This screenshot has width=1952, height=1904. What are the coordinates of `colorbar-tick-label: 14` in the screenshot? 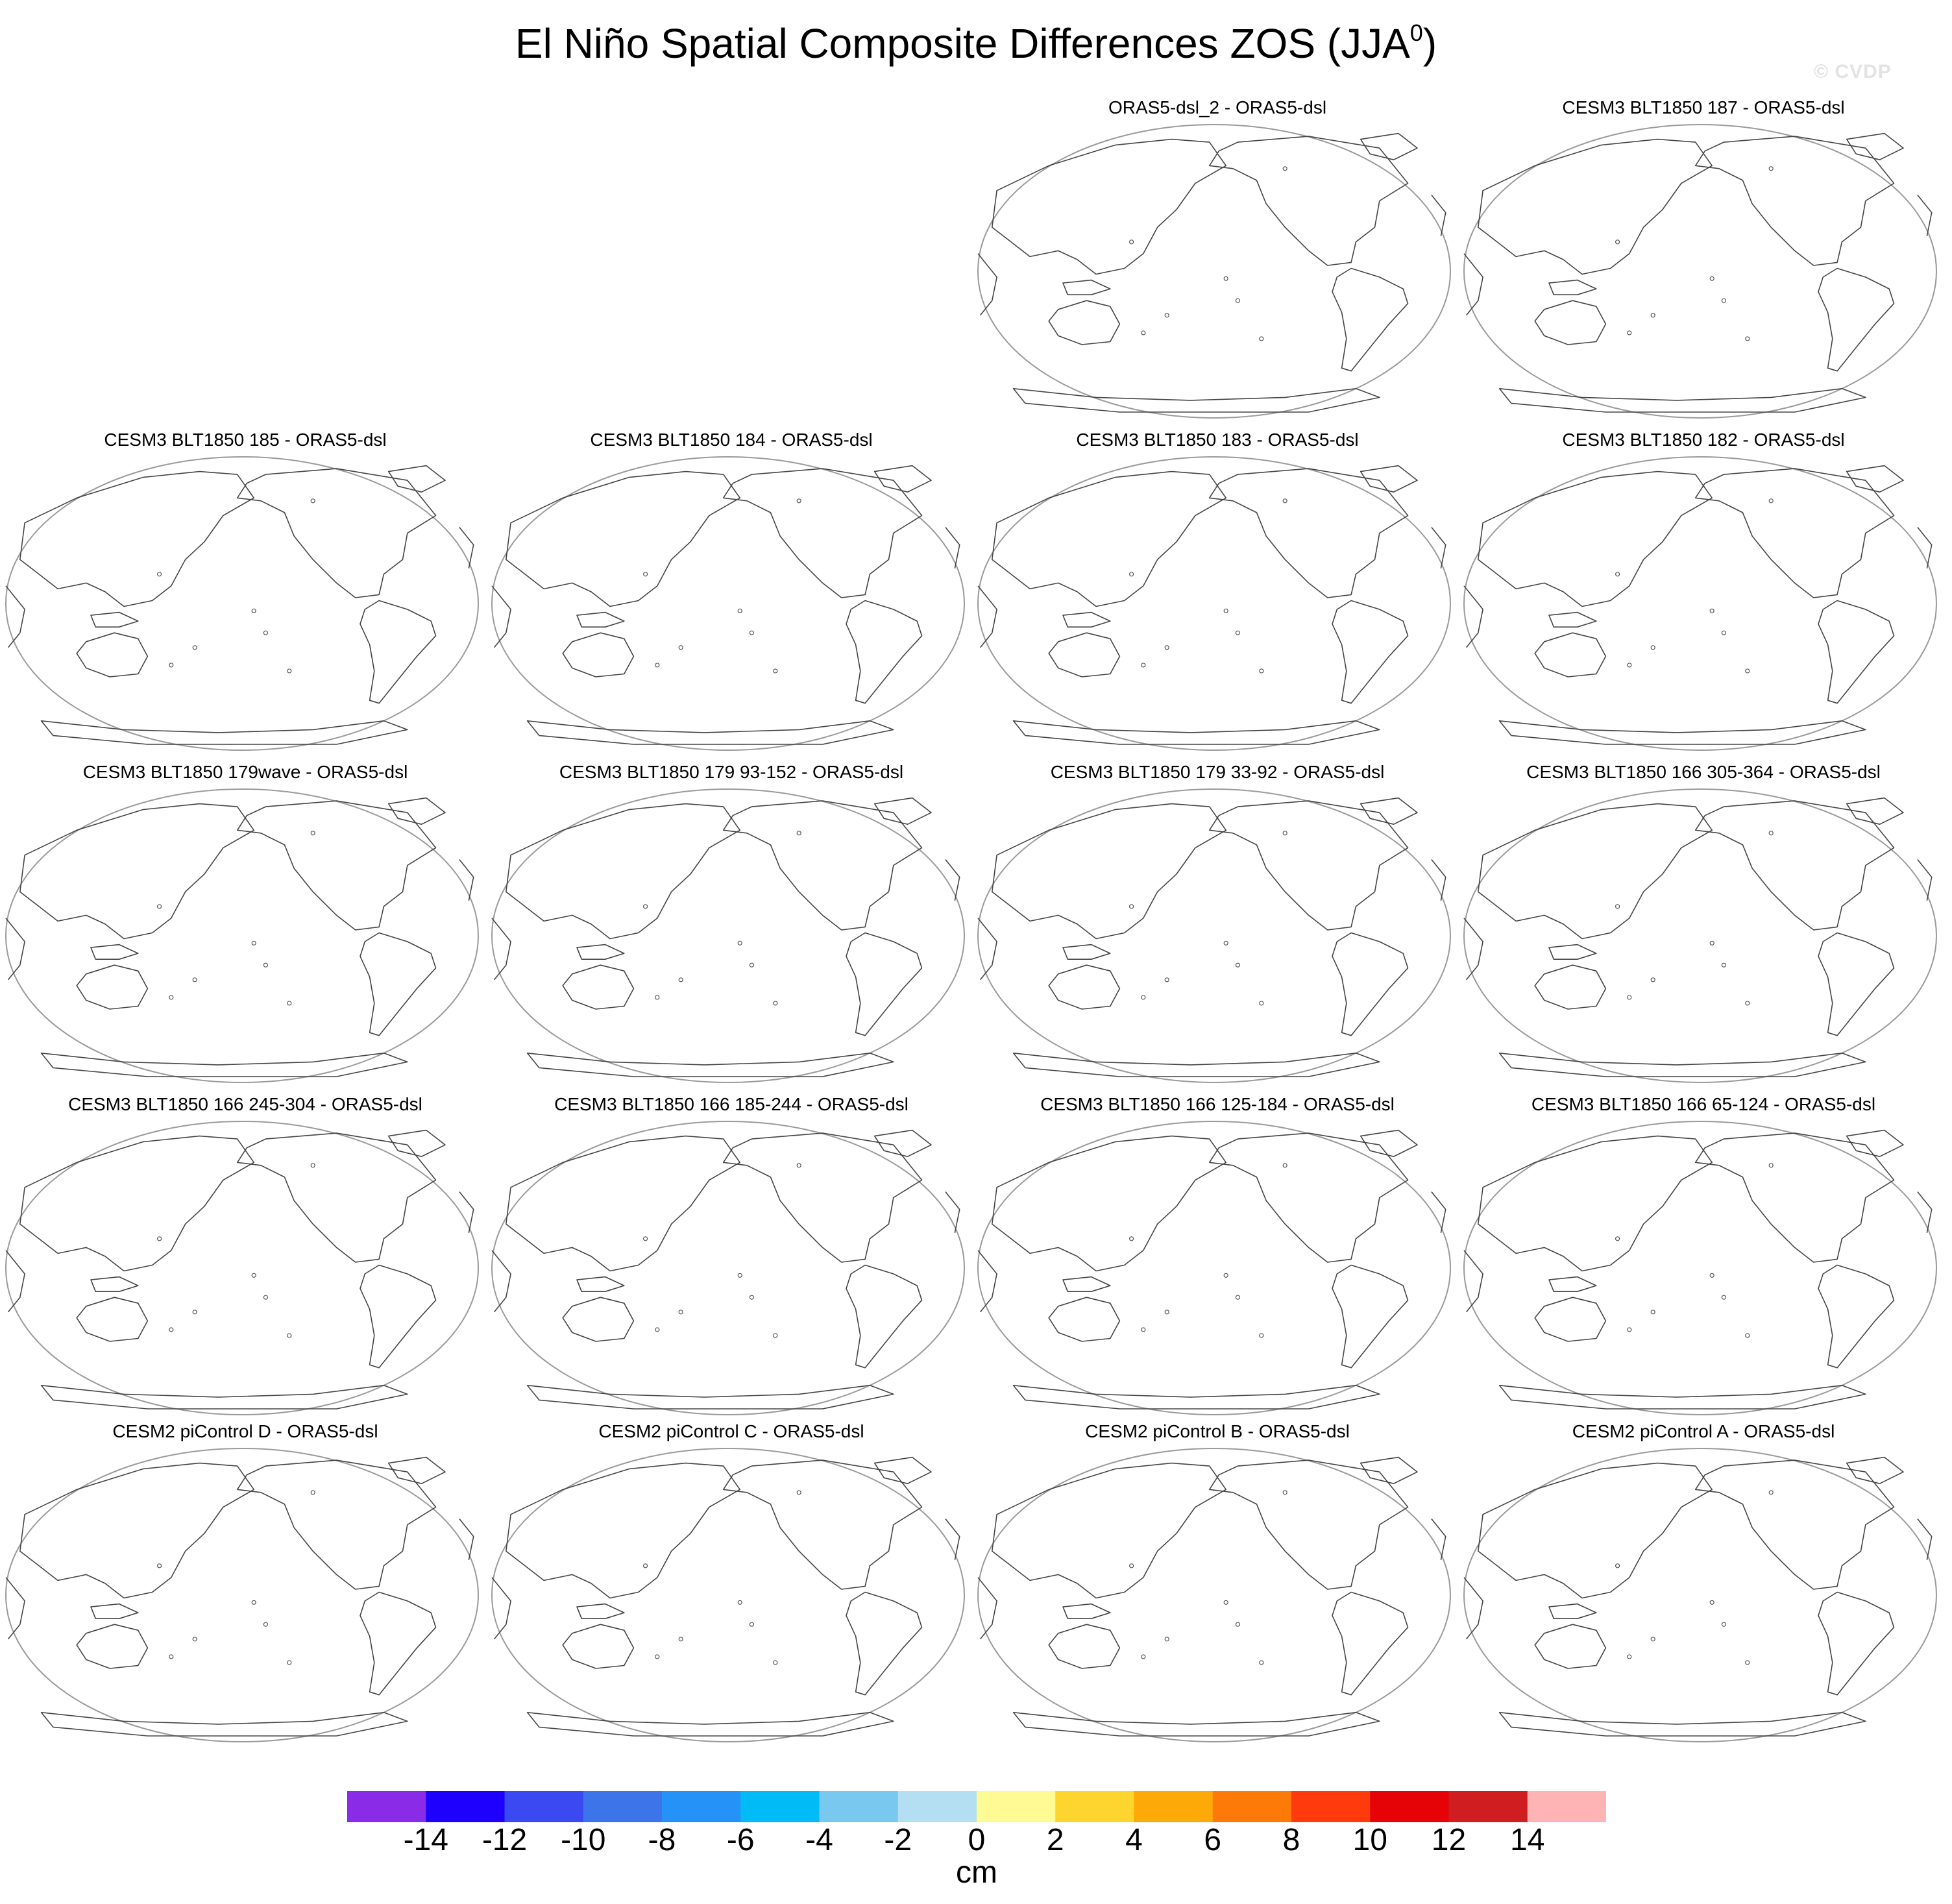 It's located at (1527, 1840).